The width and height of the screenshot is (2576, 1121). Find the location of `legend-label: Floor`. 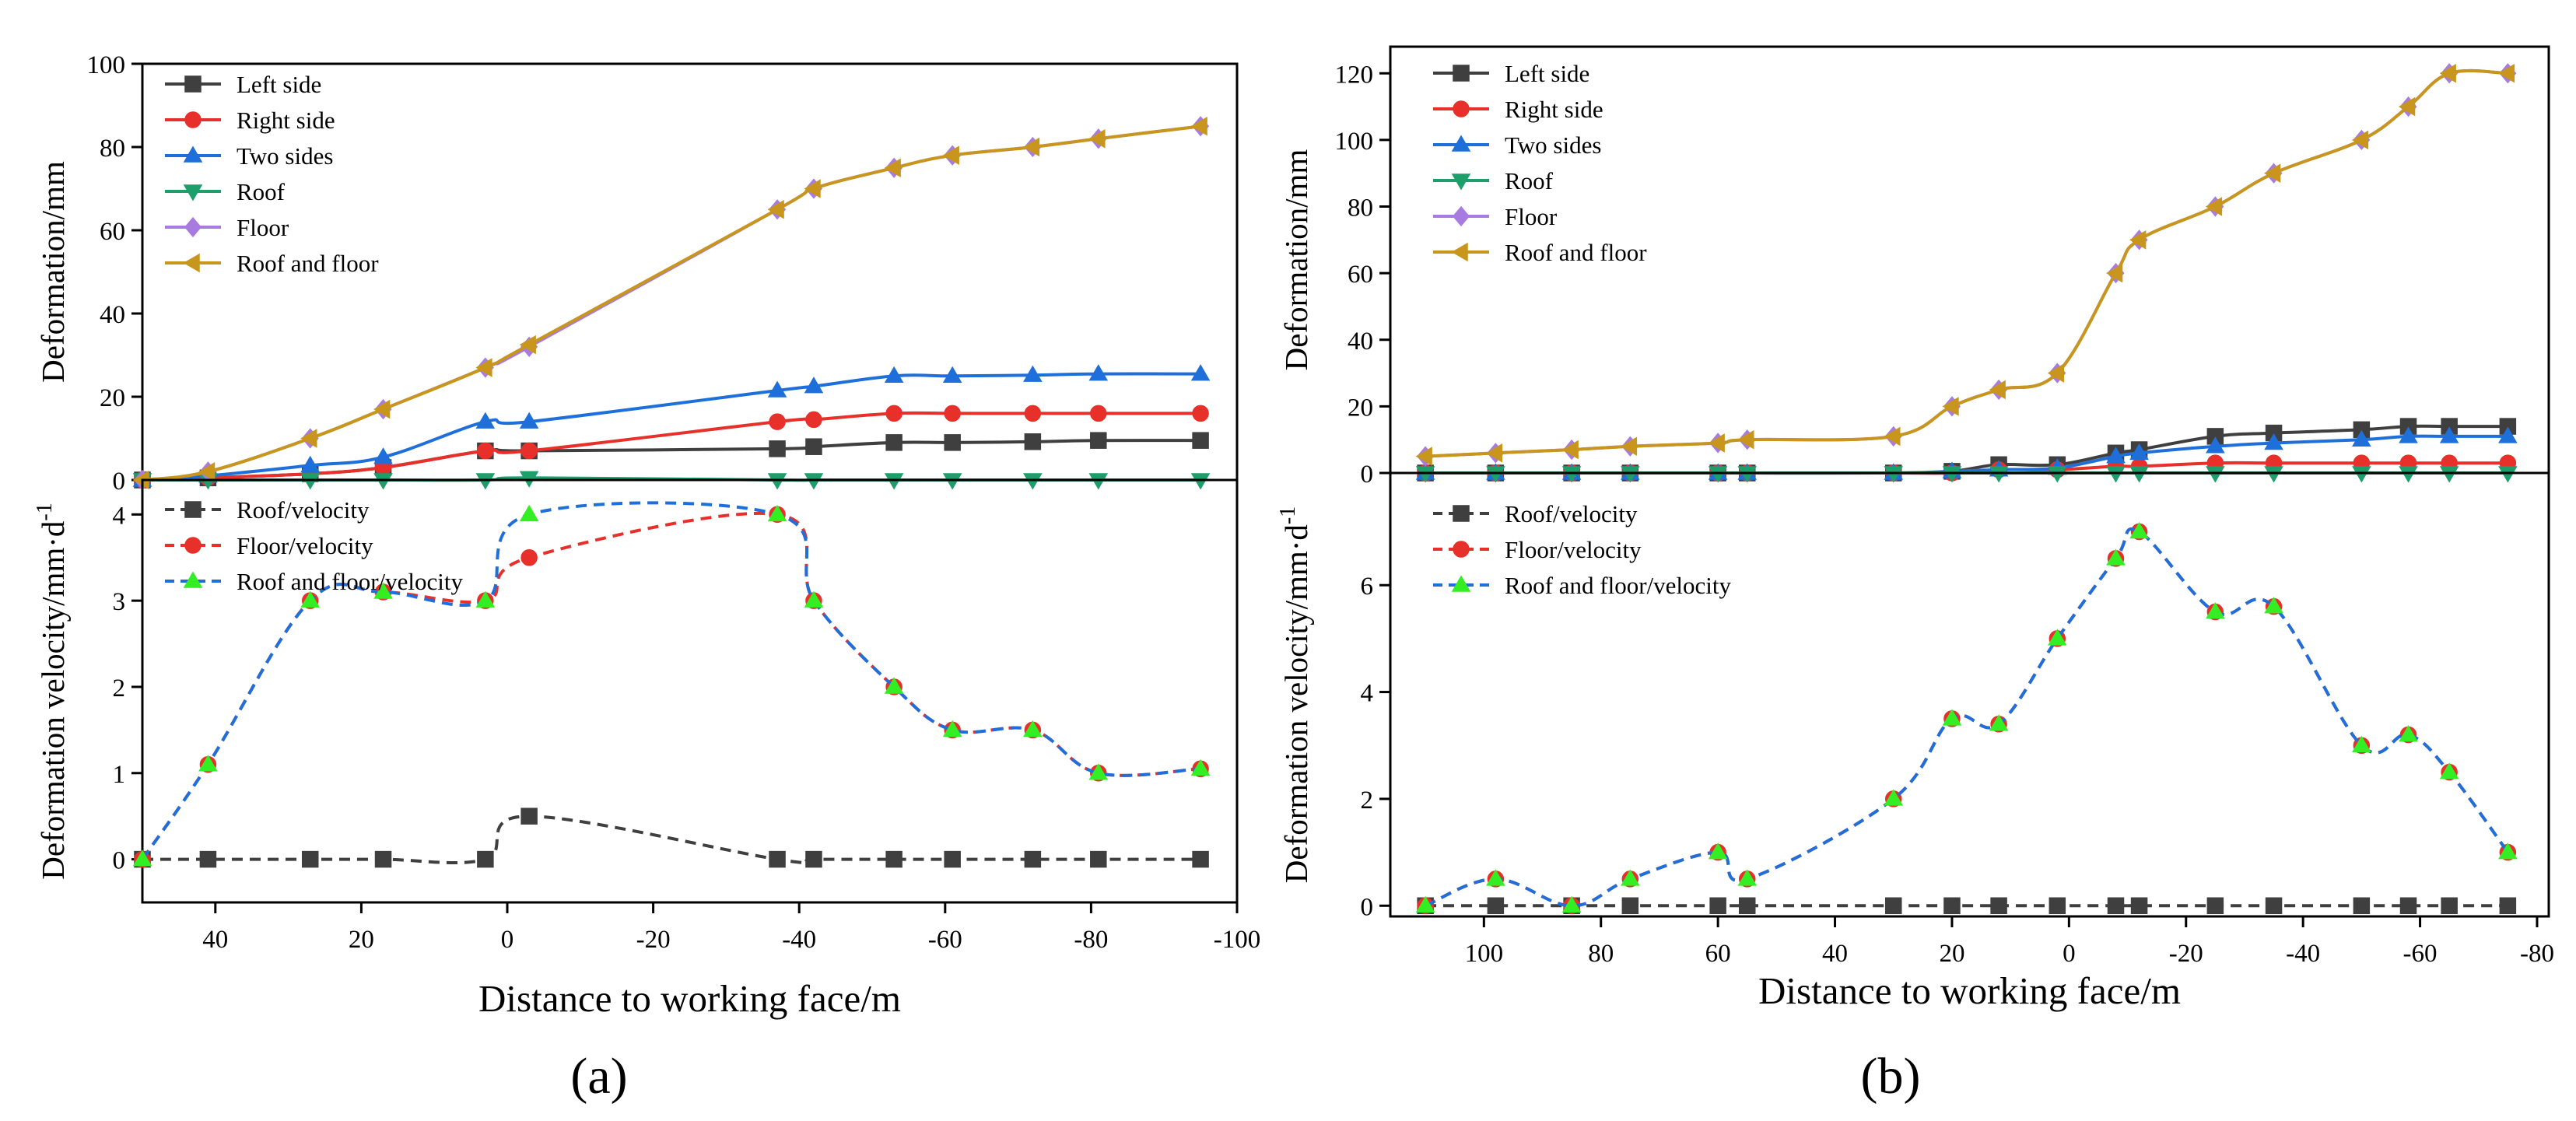

legend-label: Floor is located at coordinates (1531, 216).